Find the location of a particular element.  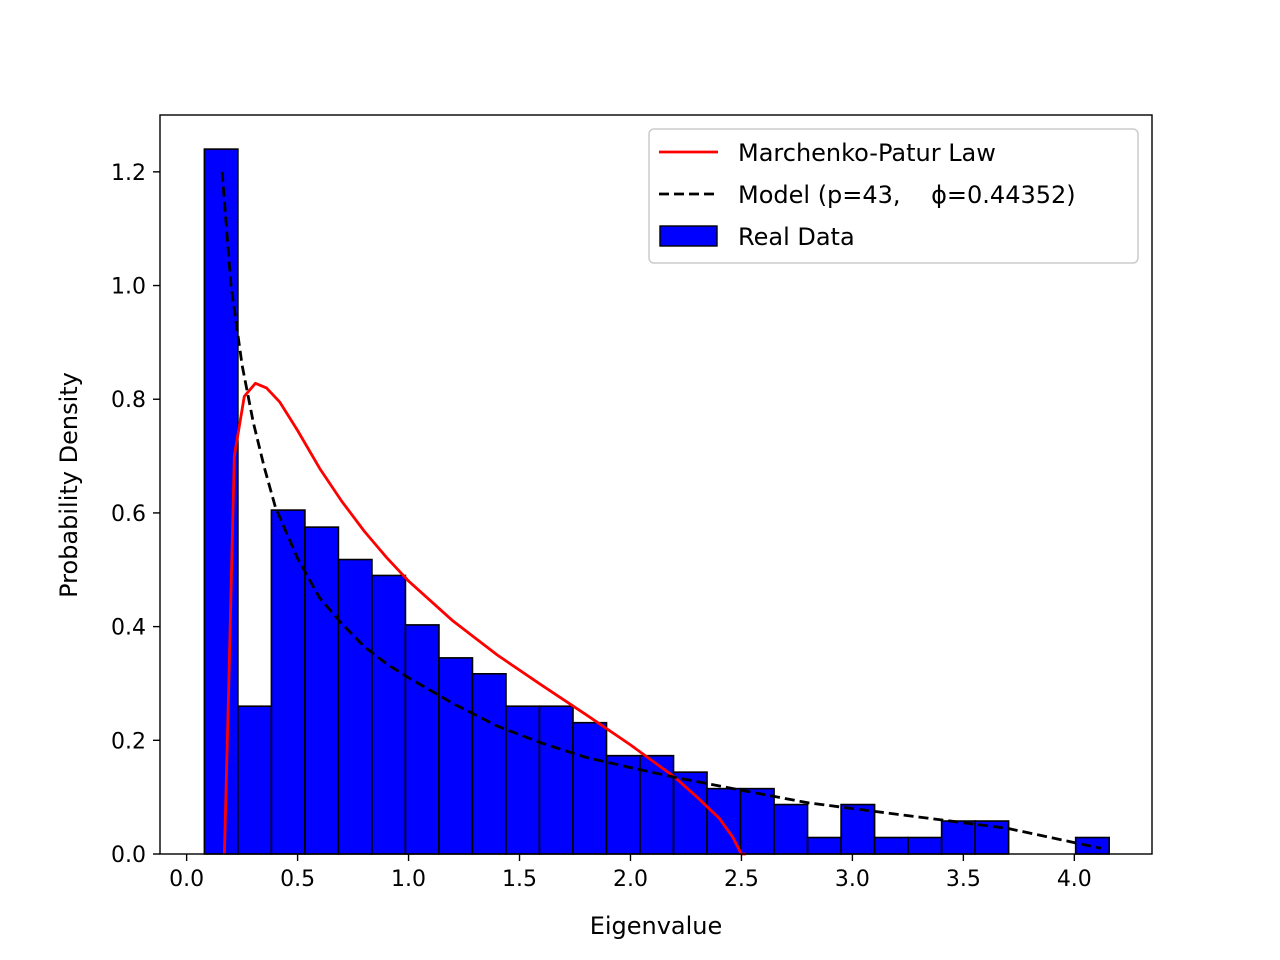

x-tick-label: 1.5 is located at coordinates (519, 879).